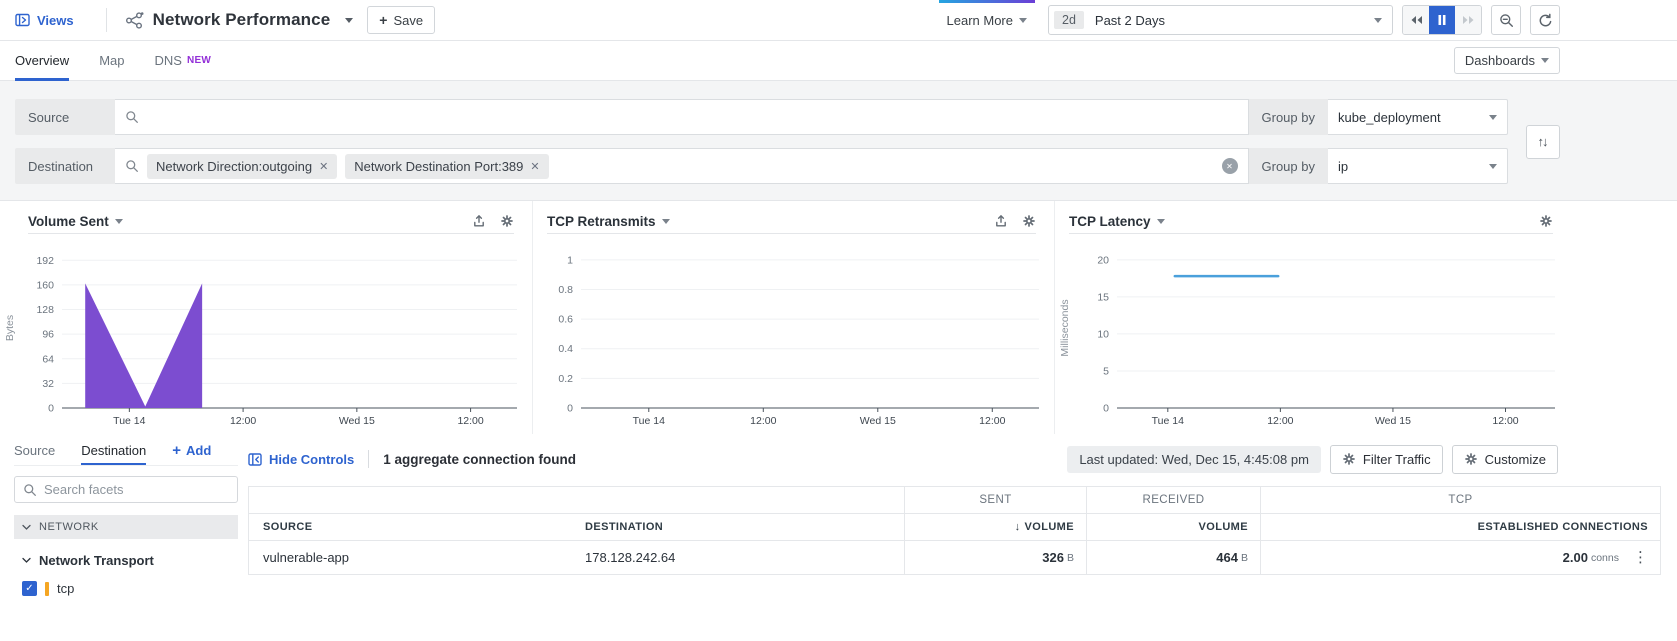 The height and width of the screenshot is (641, 1677). What do you see at coordinates (242, 166) in the screenshot?
I see `filter-pill: Network Direction:outgoing ✕` at bounding box center [242, 166].